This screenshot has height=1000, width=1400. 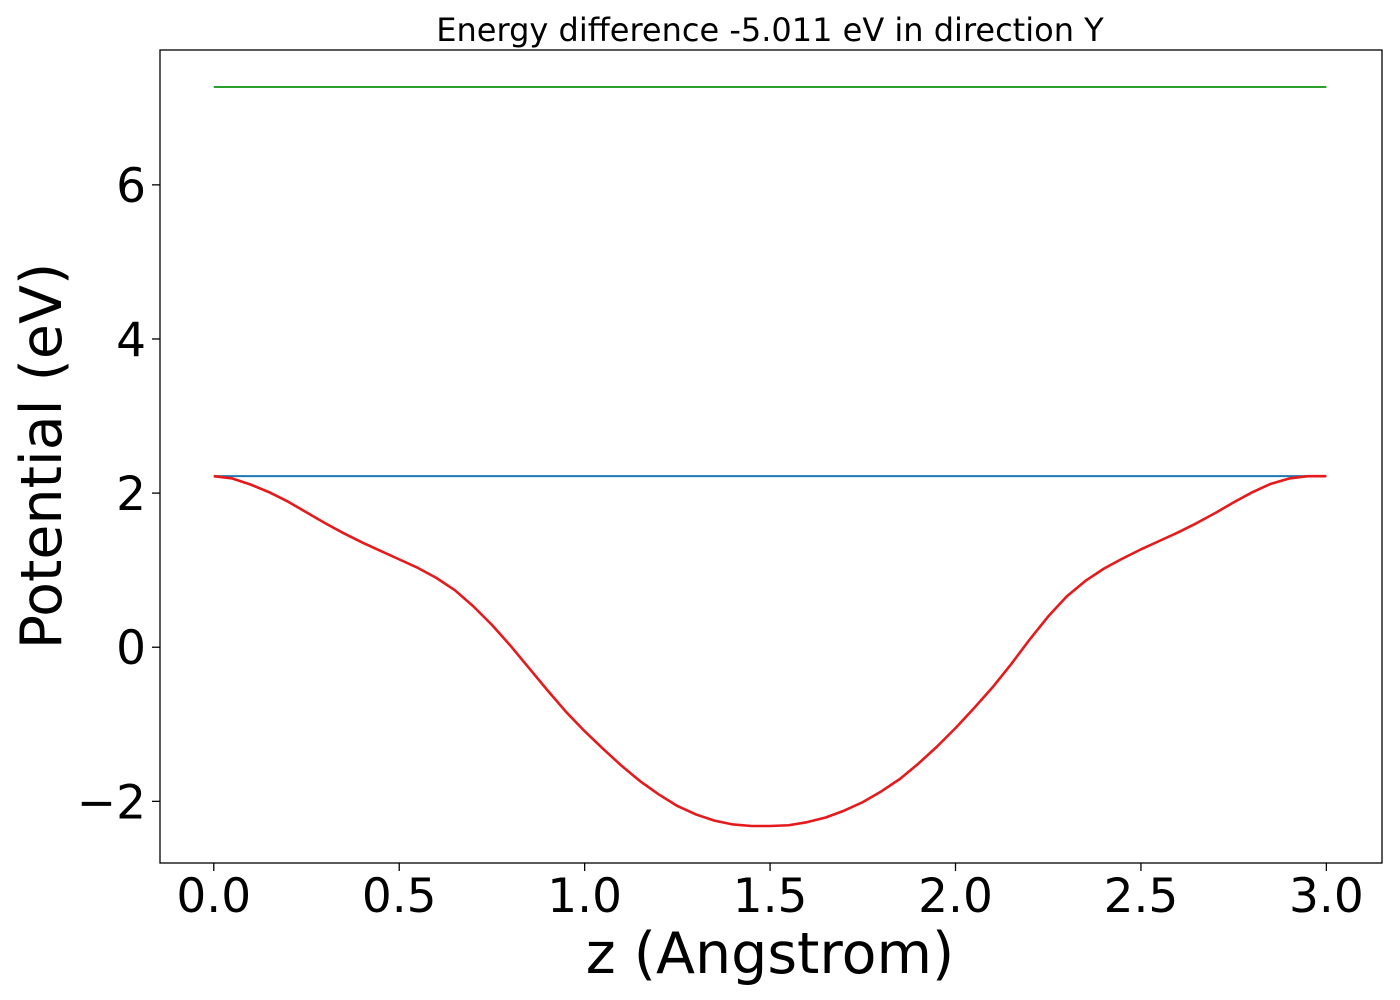 I want to click on x-tick-label: 1.5, so click(x=770, y=896).